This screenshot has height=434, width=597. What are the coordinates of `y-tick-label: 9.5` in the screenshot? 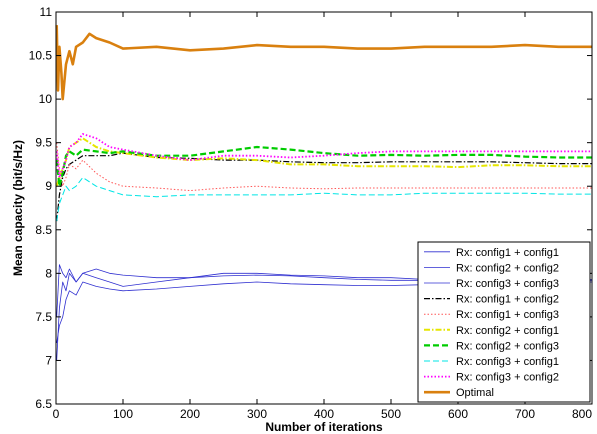 It's located at (43, 143).